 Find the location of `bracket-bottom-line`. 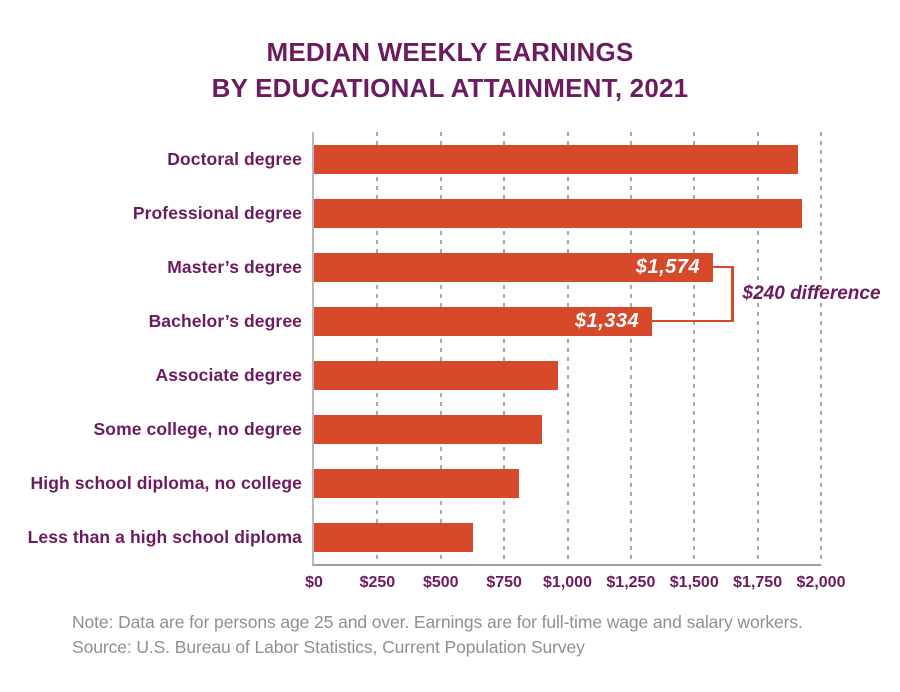

bracket-bottom-line is located at coordinates (693, 321).